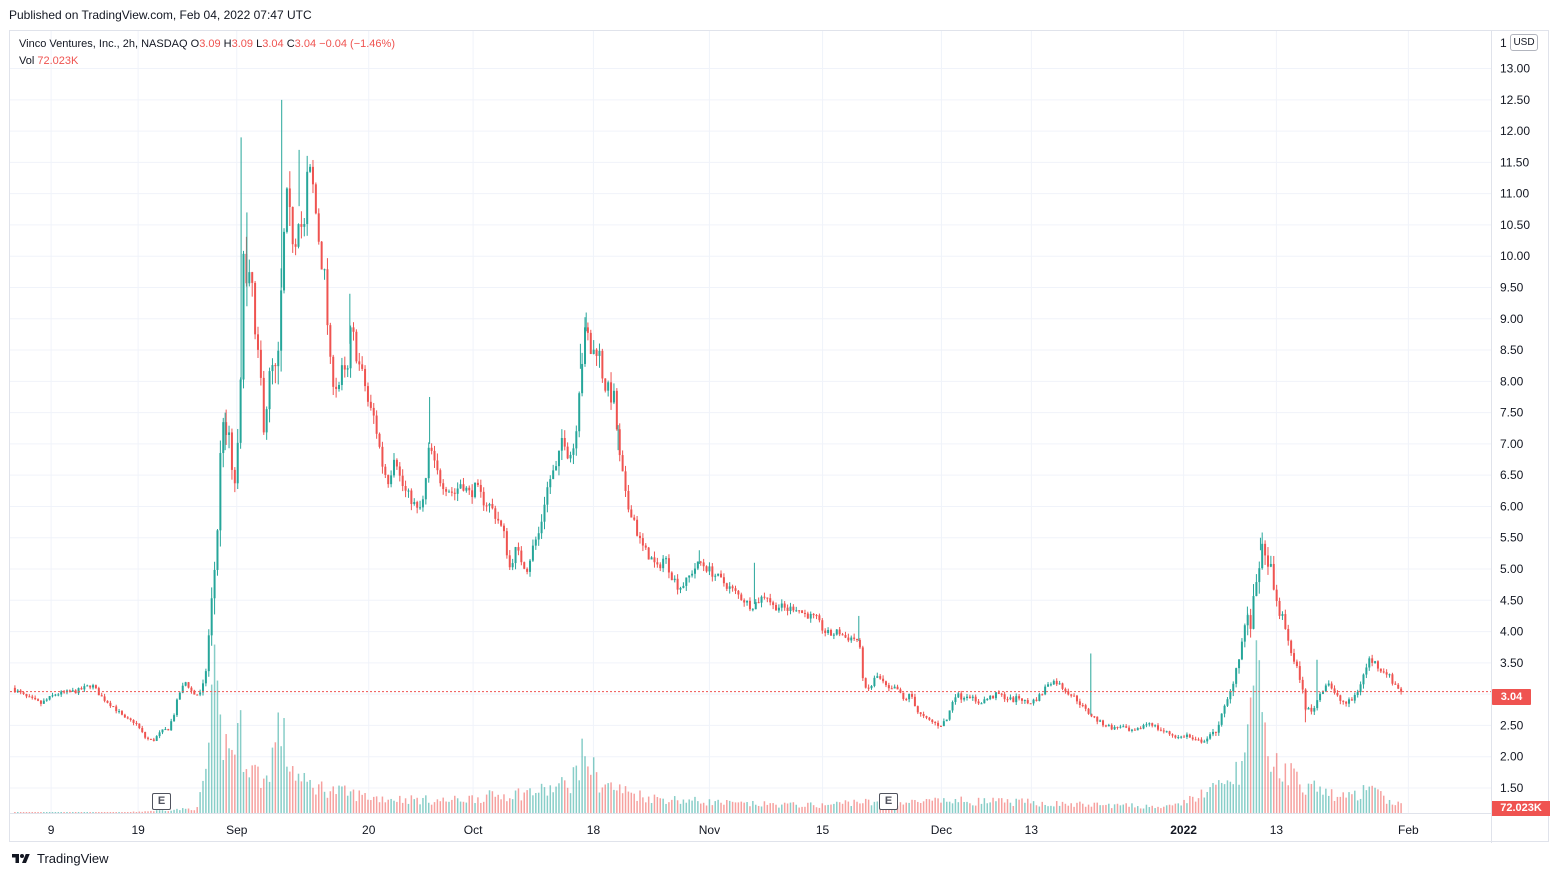 This screenshot has height=878, width=1566. Describe the element at coordinates (21, 858) in the screenshot. I see `tradingview-logo-icon` at that location.